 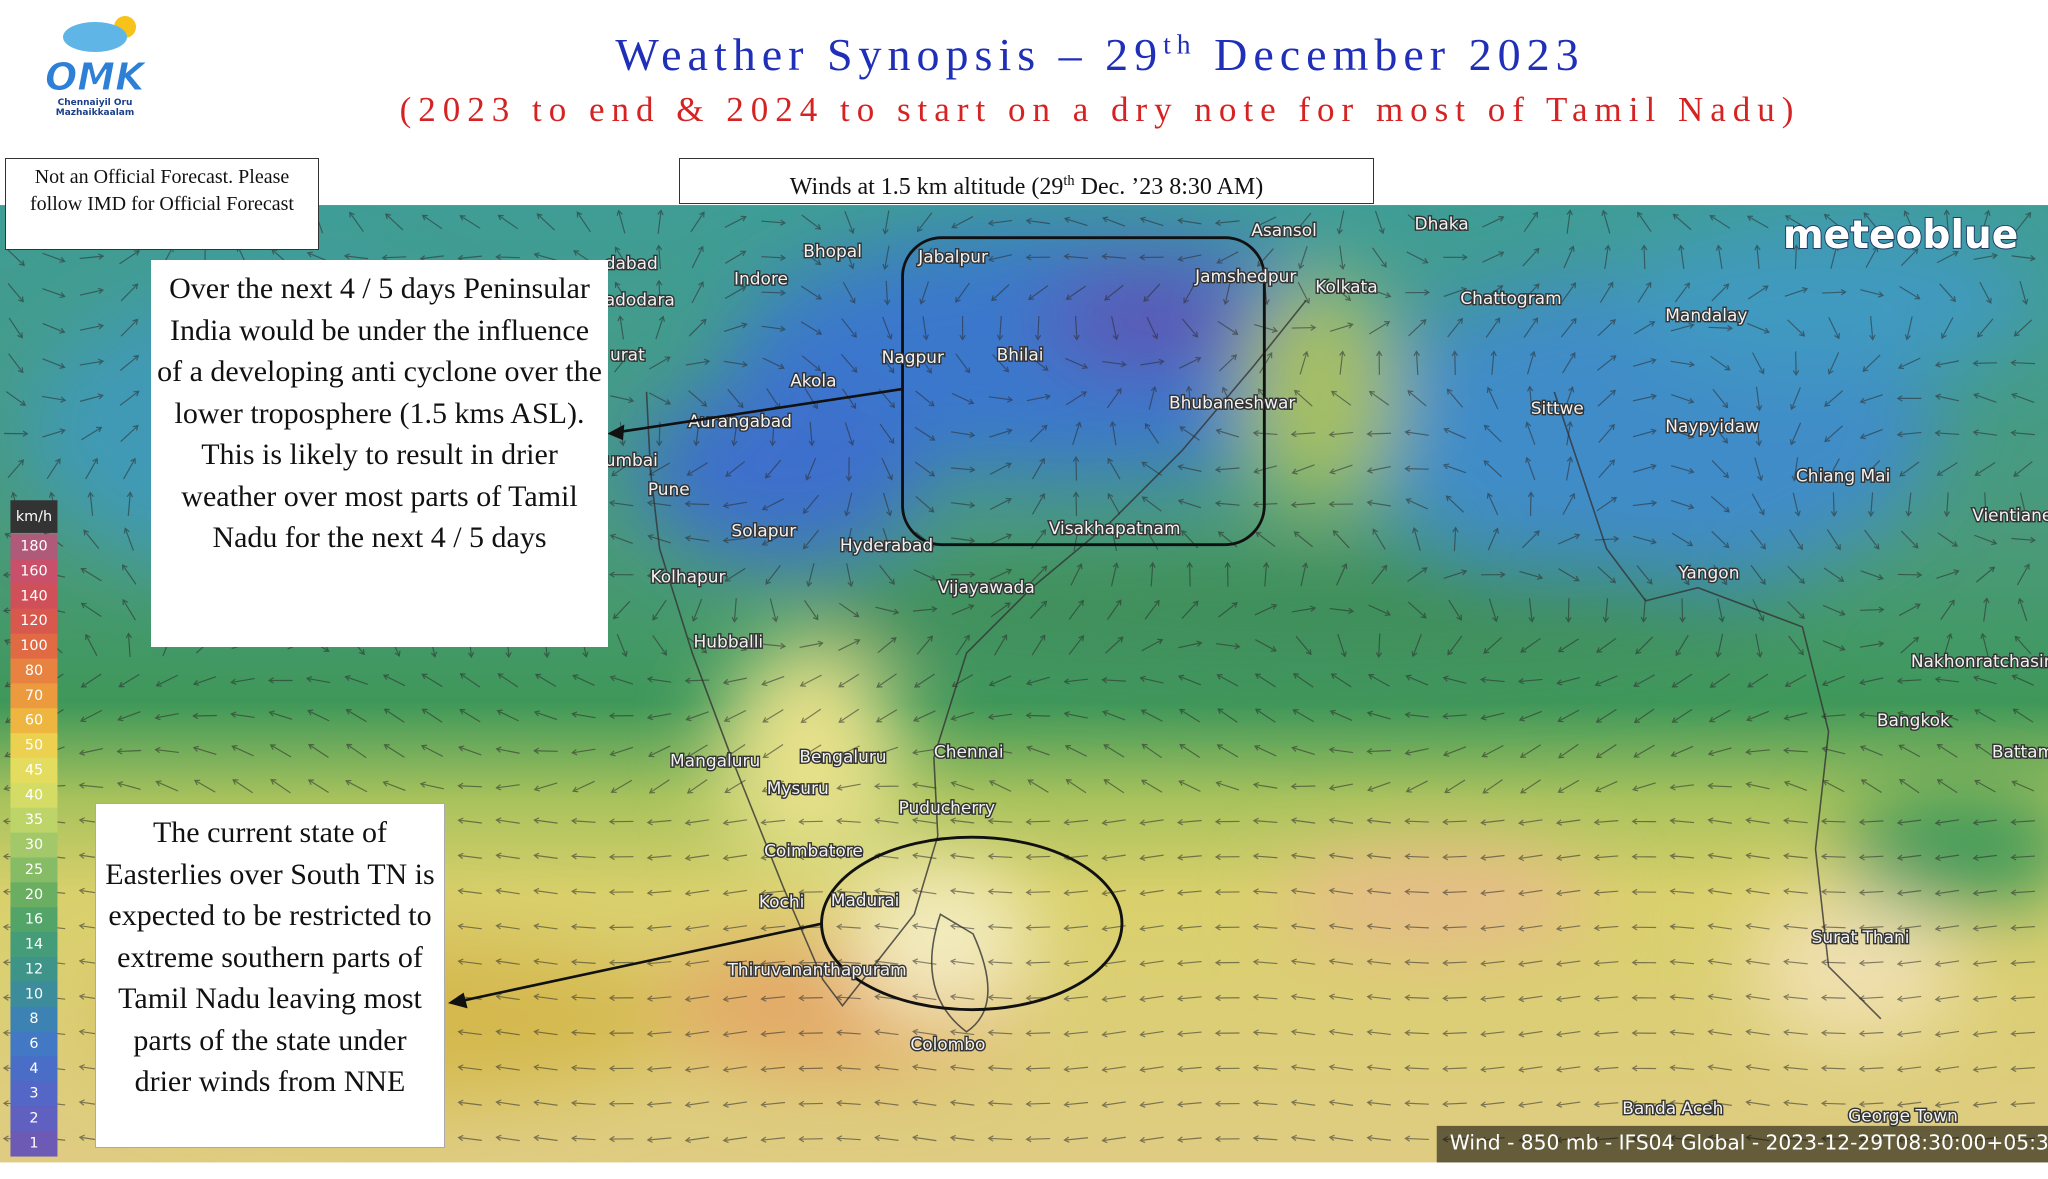 What do you see at coordinates (631, 461) in the screenshot?
I see `place-label: umbai` at bounding box center [631, 461].